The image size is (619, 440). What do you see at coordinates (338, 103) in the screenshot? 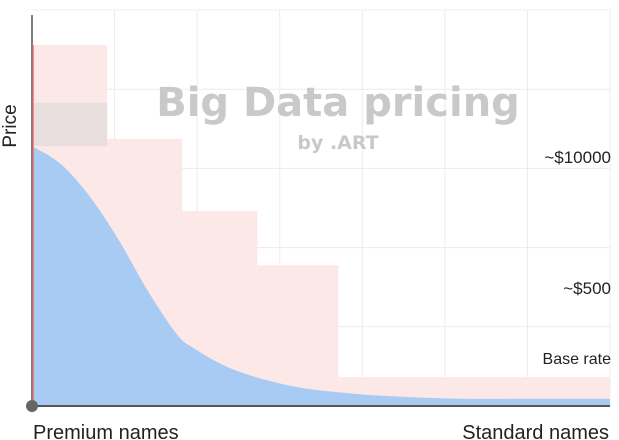
I see `chart-title: Big Data pricing` at bounding box center [338, 103].